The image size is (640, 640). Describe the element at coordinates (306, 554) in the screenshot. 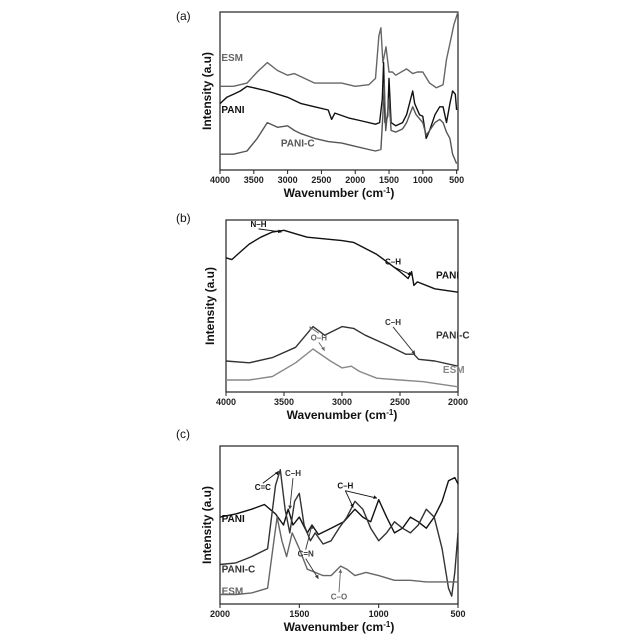

I see `band-annotation: C=N` at that location.